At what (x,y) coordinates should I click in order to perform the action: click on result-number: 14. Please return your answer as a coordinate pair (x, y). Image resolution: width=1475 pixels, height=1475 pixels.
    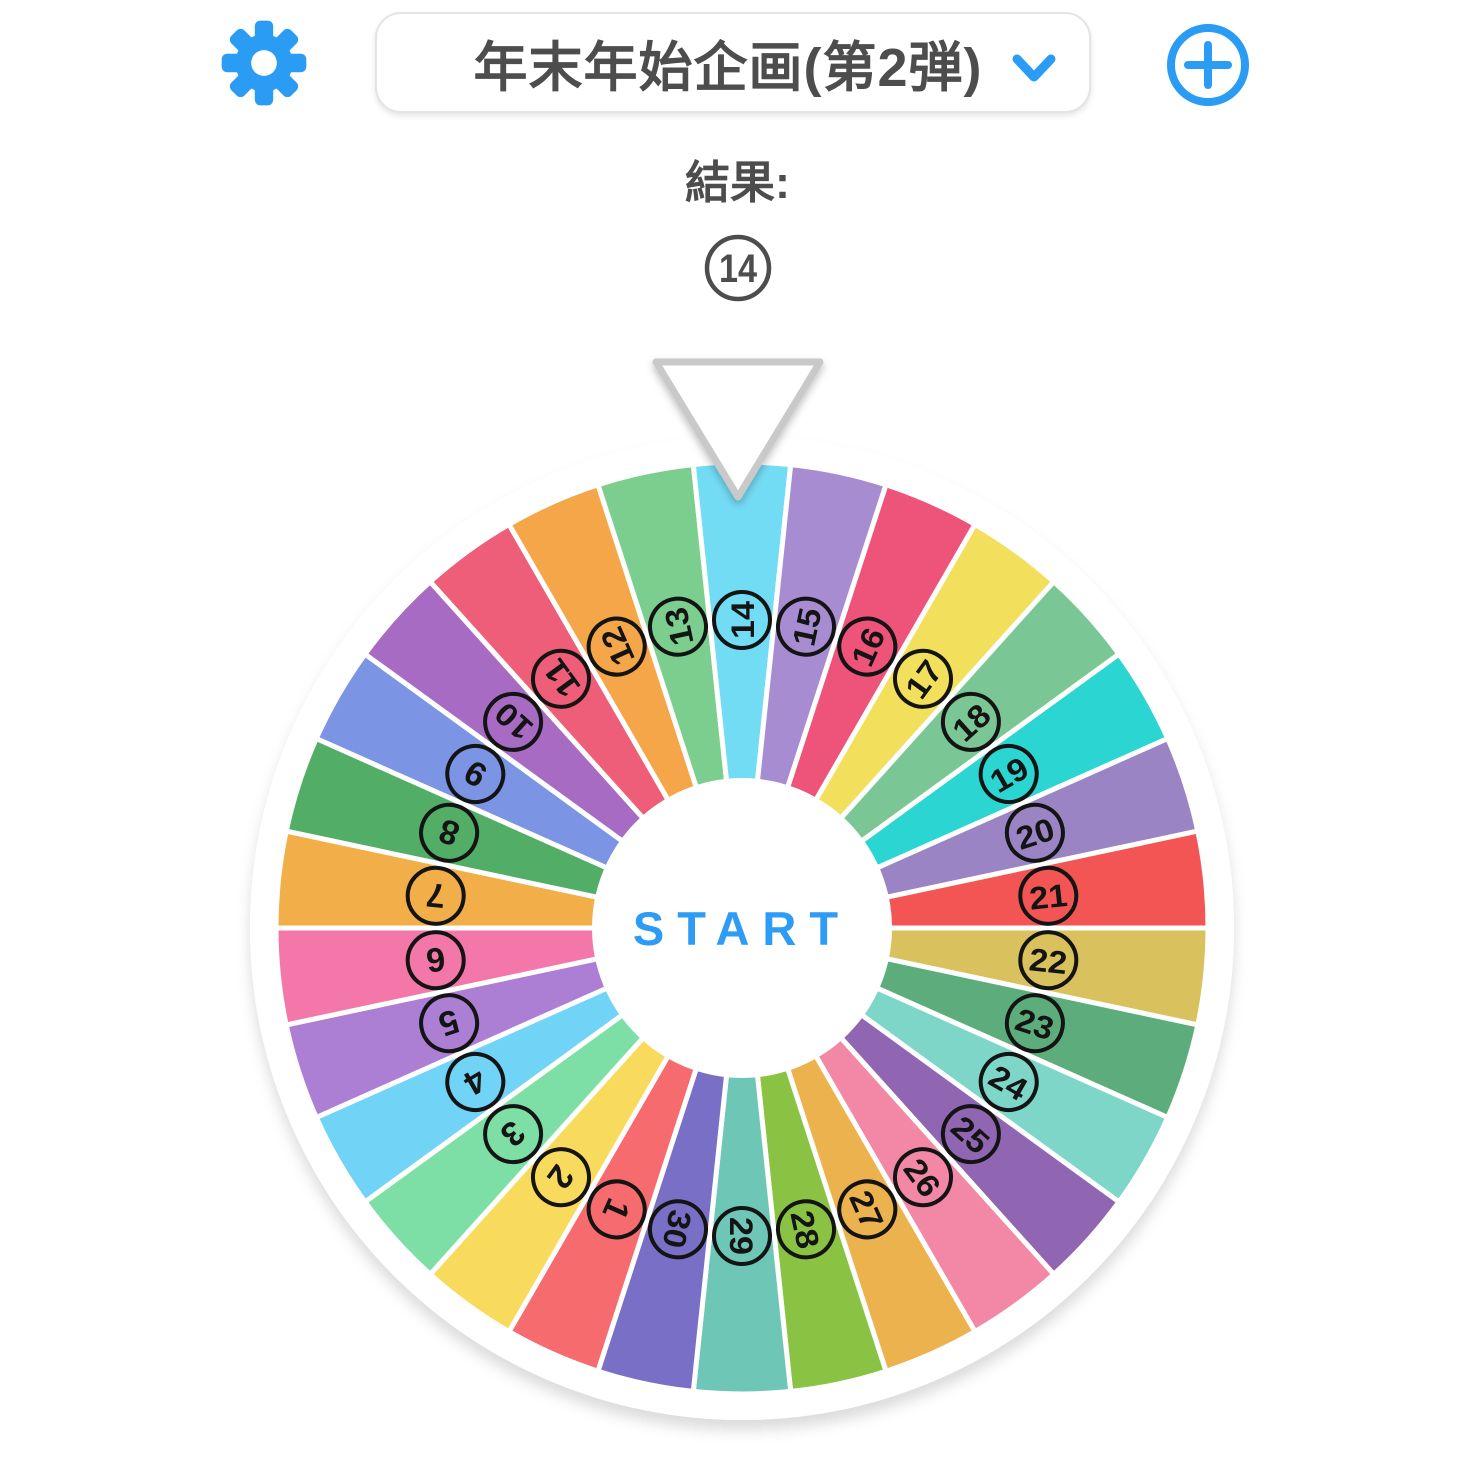
    Looking at the image, I should click on (738, 269).